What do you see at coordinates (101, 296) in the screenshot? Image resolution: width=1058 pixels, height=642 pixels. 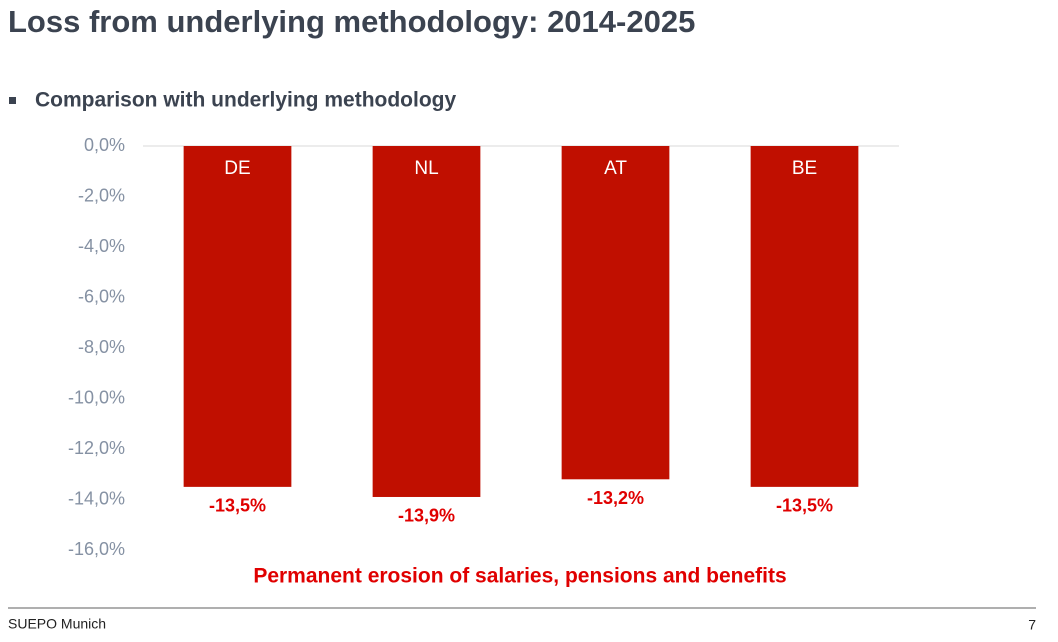 I see `y-tick-label: -6,0%` at bounding box center [101, 296].